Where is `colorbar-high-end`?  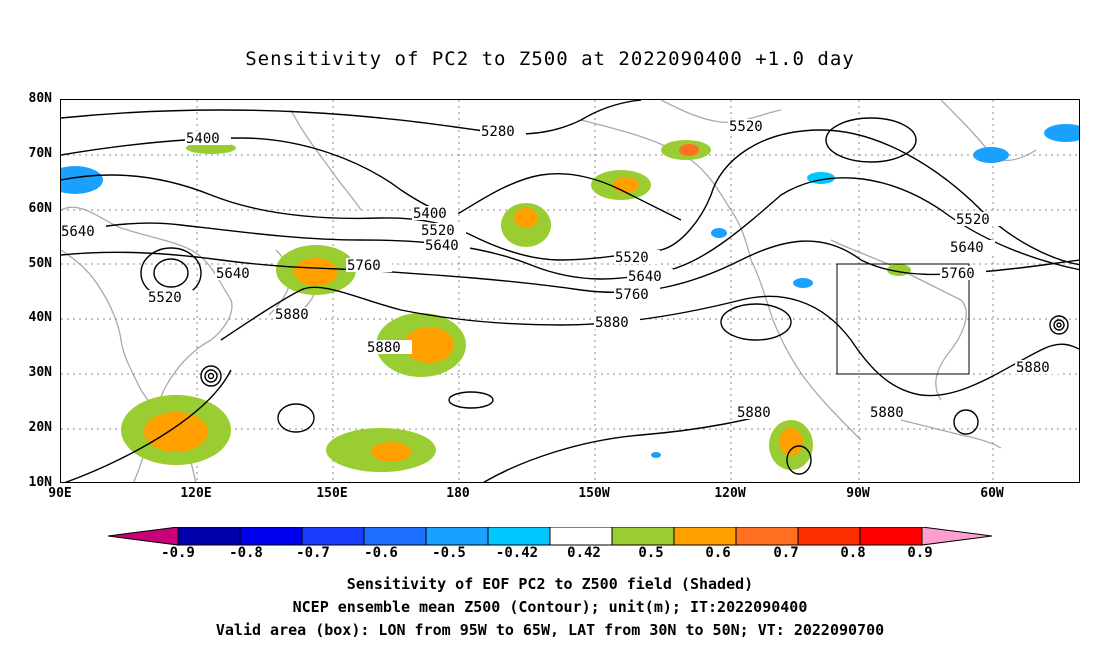 colorbar-high-end is located at coordinates (956, 536).